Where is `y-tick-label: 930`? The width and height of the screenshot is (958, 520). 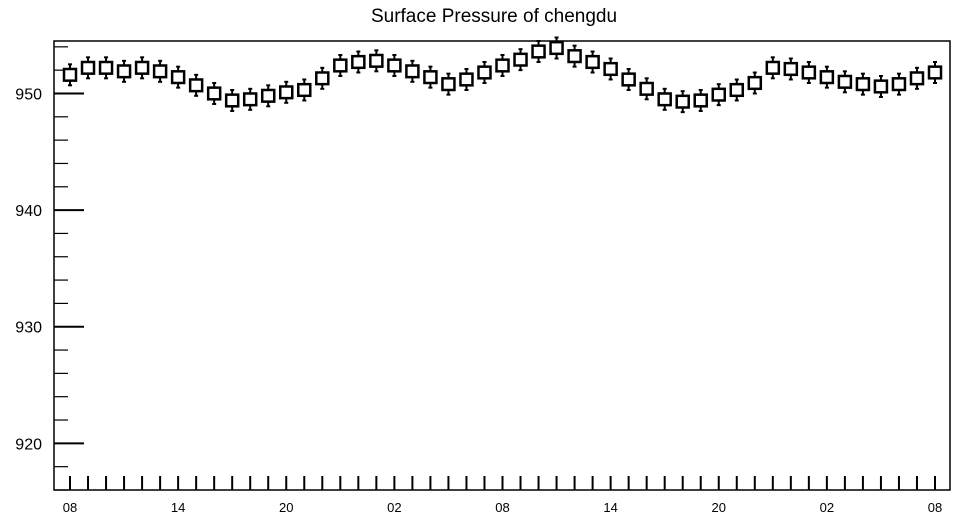
y-tick-label: 930 is located at coordinates (28, 328).